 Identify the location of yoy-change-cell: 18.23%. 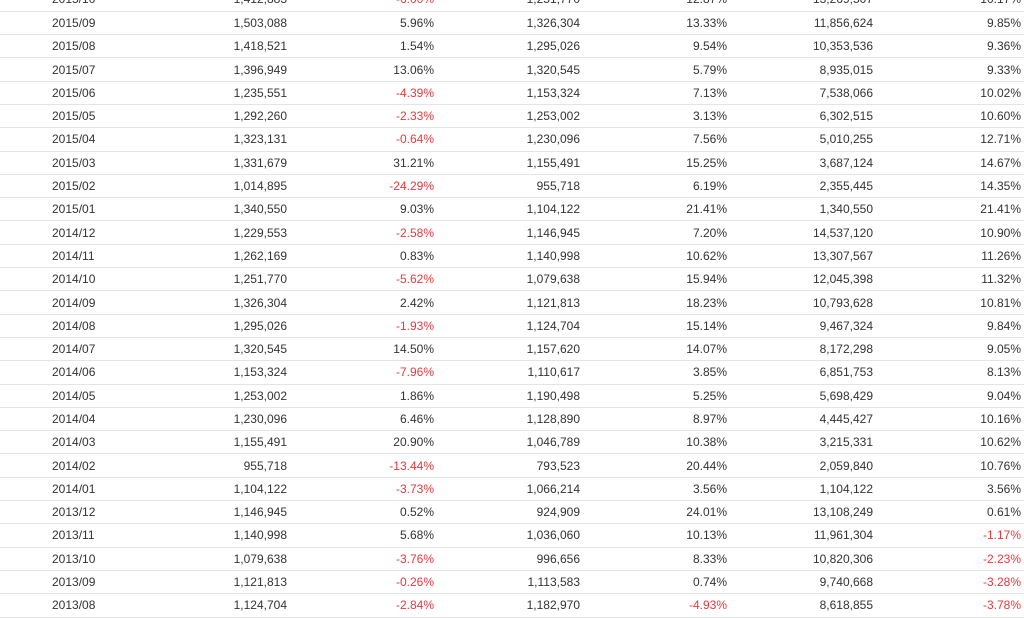
(656, 302).